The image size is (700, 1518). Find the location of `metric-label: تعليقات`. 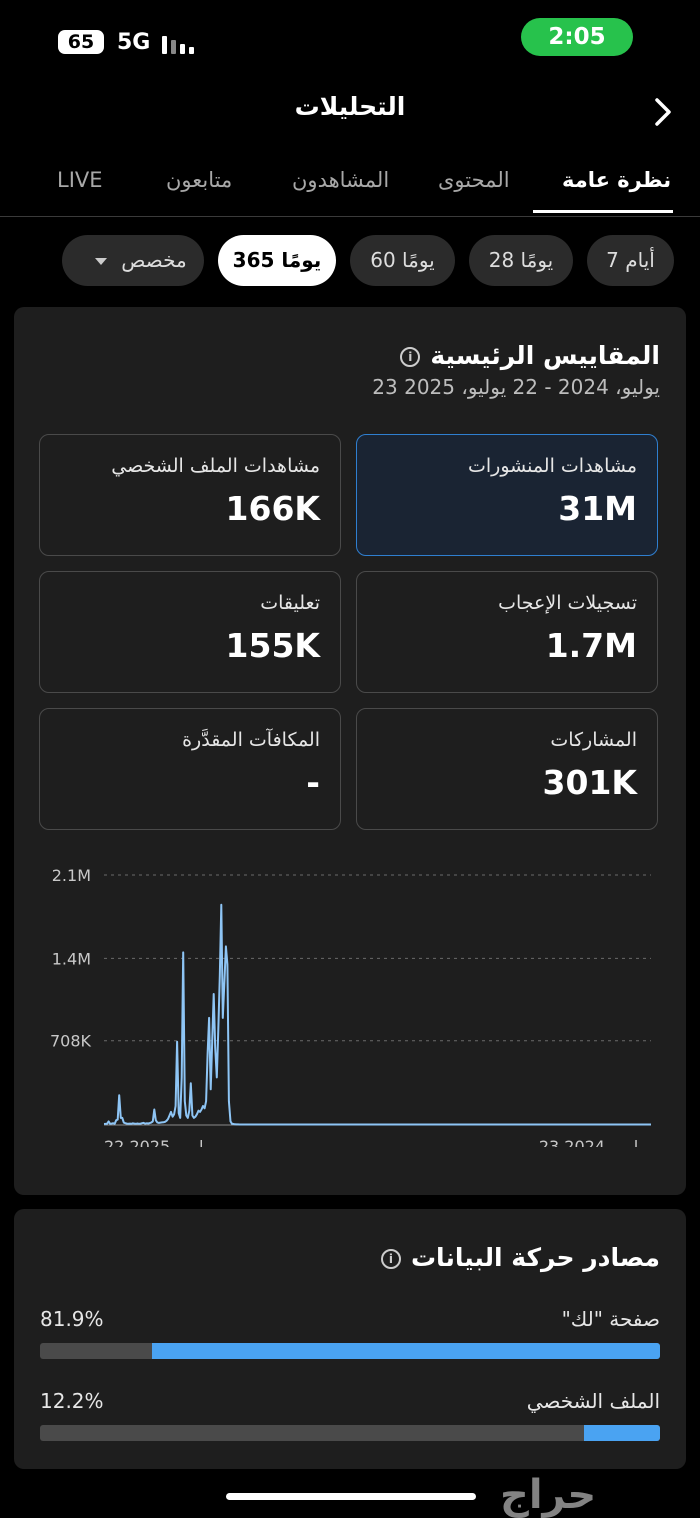

metric-label: تعليقات is located at coordinates (290, 603).